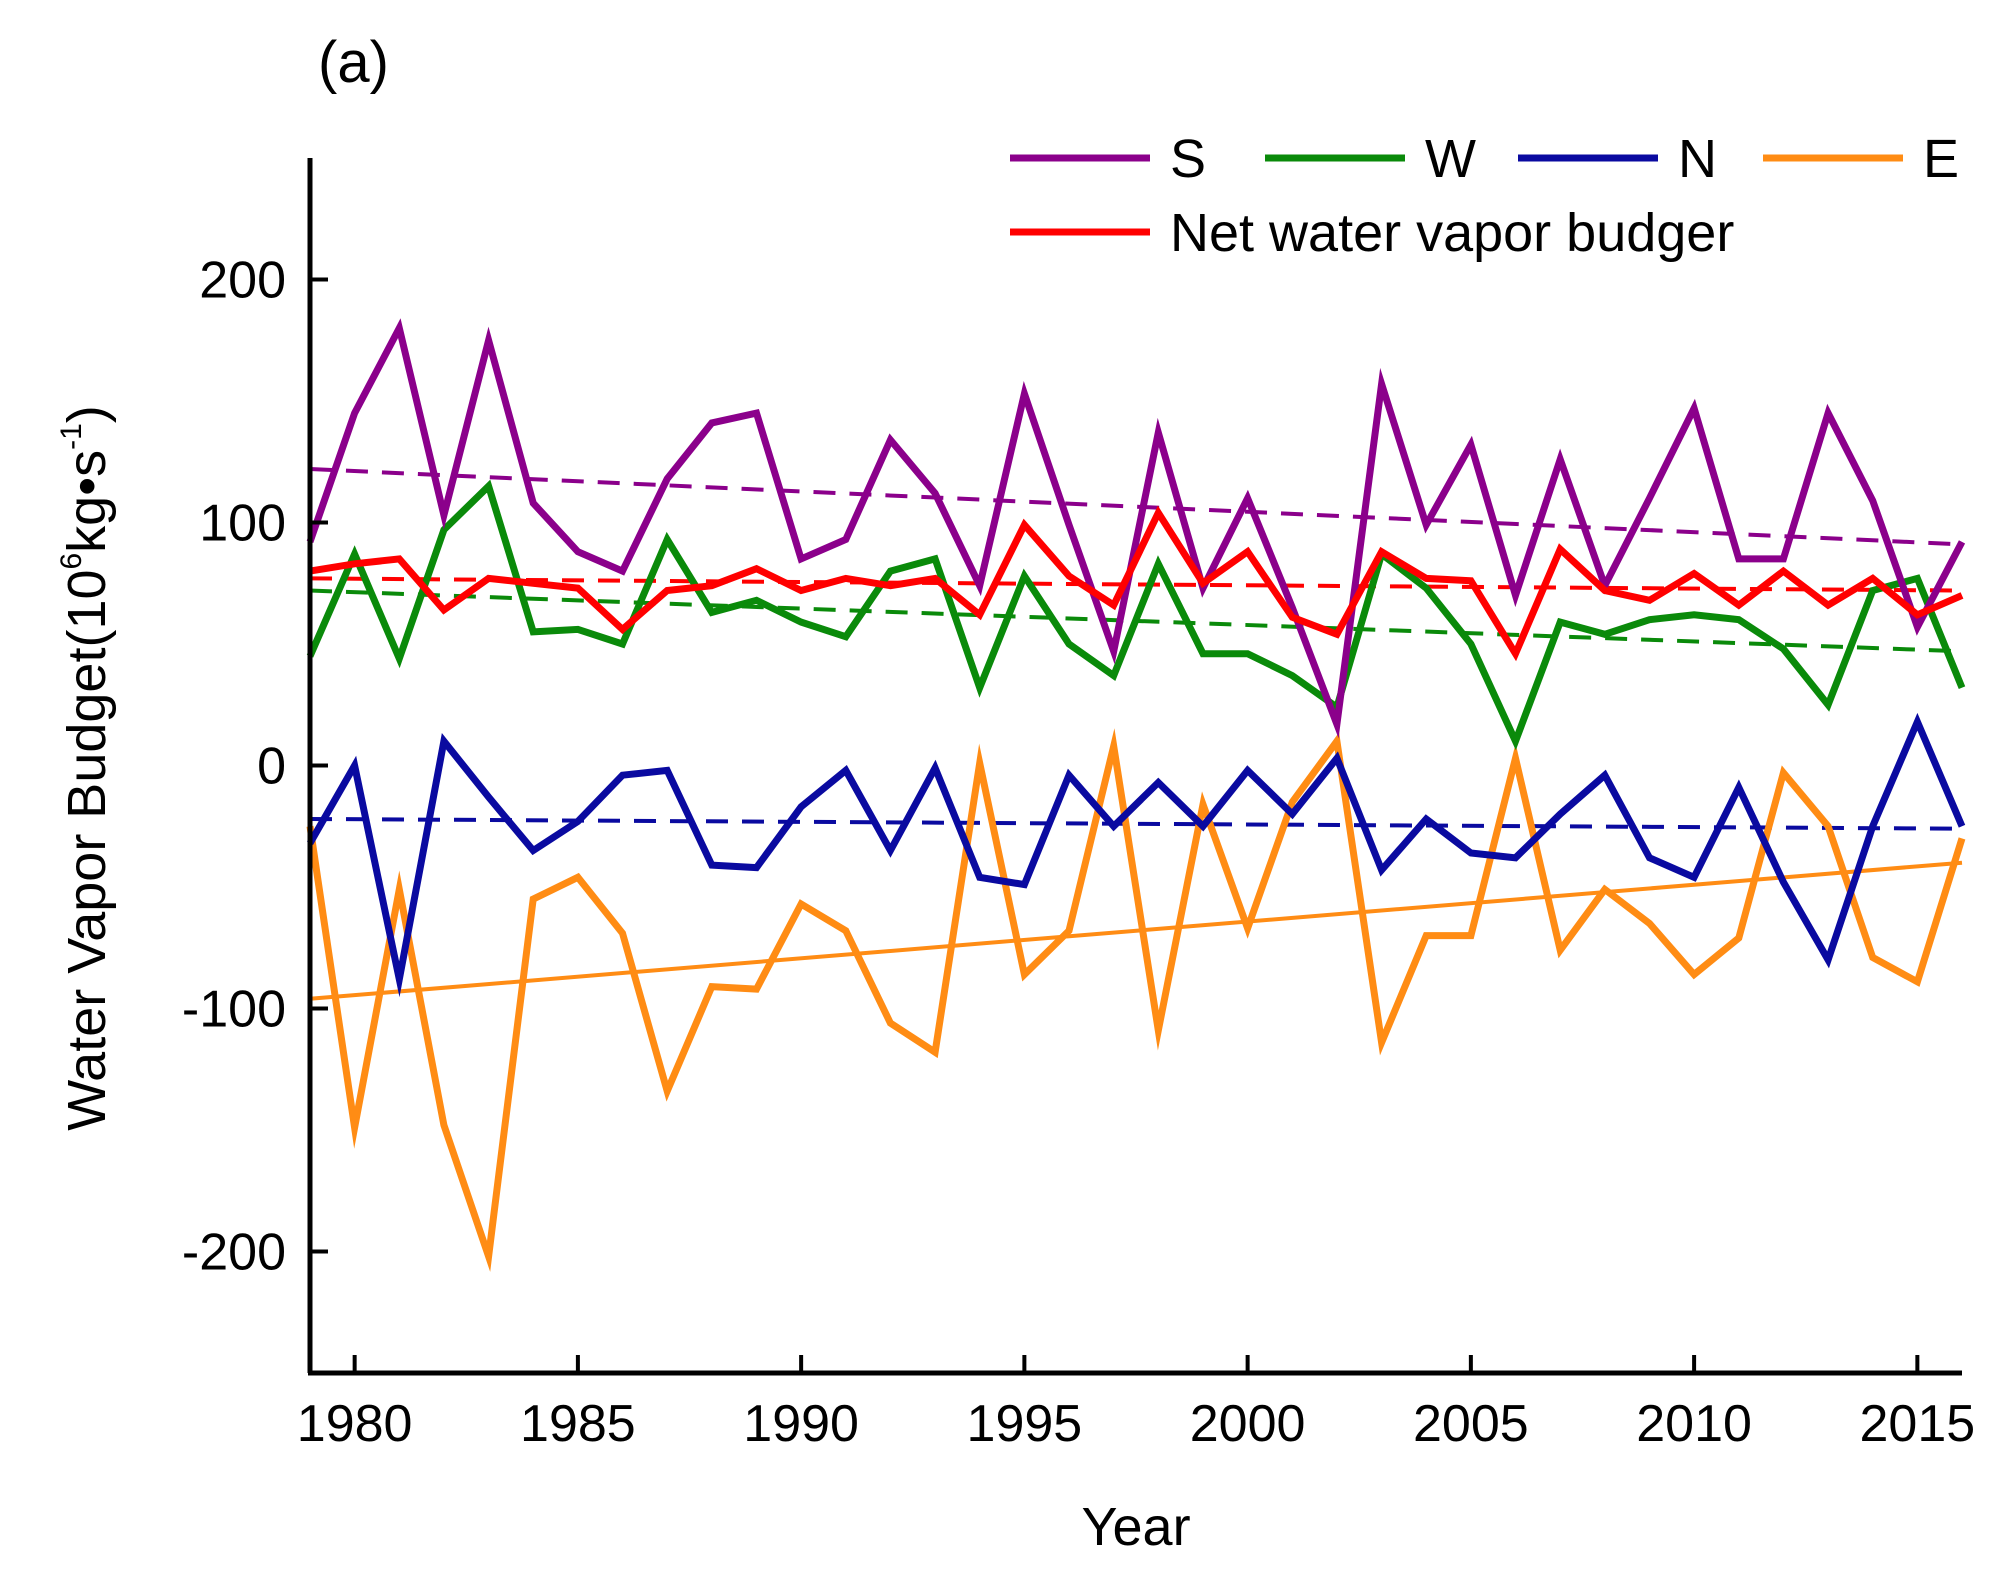 The width and height of the screenshot is (2013, 1571). What do you see at coordinates (801, 1424) in the screenshot?
I see `x-tick-label-1990: 1990` at bounding box center [801, 1424].